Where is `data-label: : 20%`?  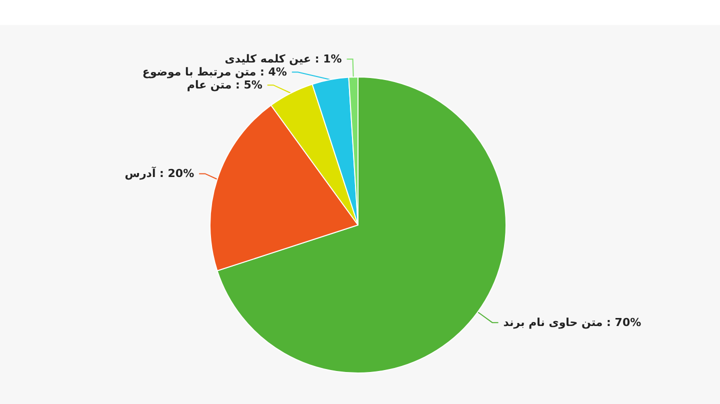
data-label: : 20% is located at coordinates (177, 173).